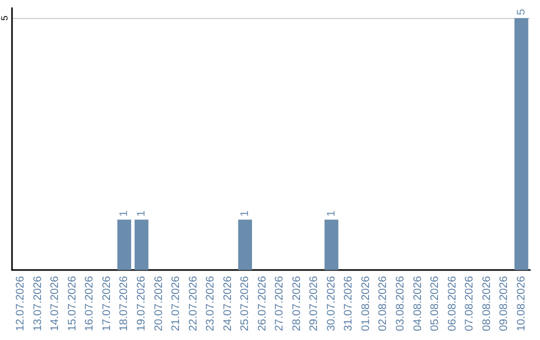  What do you see at coordinates (314, 304) in the screenshot?
I see `x-tick-label: 29.07.2026` at bounding box center [314, 304].